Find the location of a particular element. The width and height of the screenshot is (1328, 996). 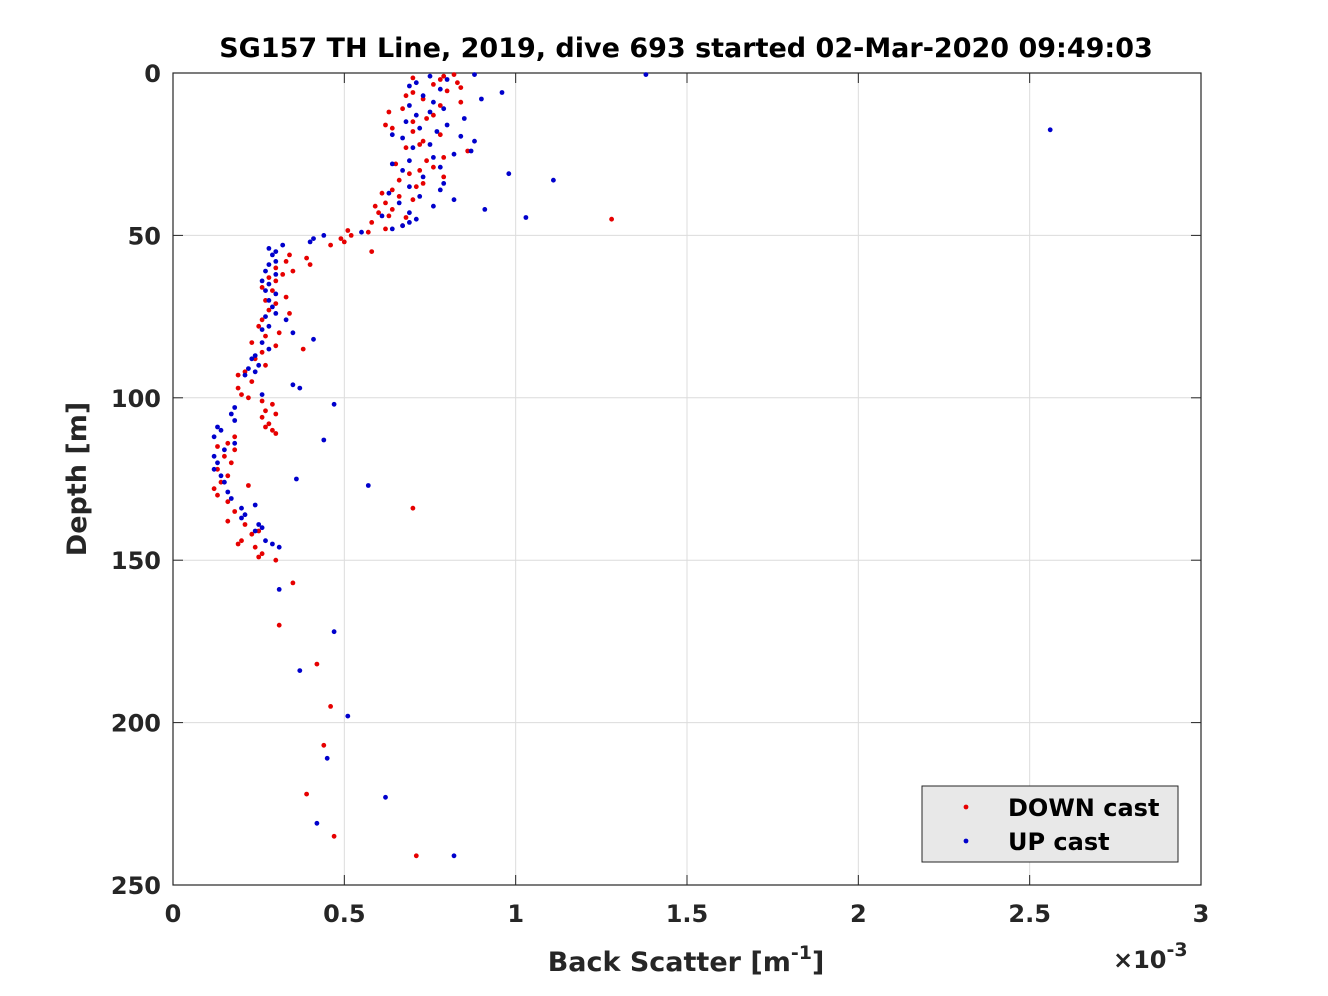

x-axis-exponent: ×10⁻³ is located at coordinates (1150, 956).